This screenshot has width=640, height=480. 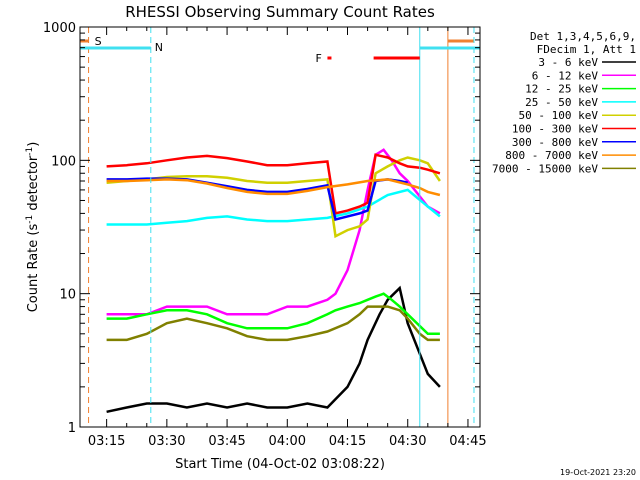 What do you see at coordinates (586, 49) in the screenshot?
I see `legend-header-line: FDecim 1, Att 1` at bounding box center [586, 49].